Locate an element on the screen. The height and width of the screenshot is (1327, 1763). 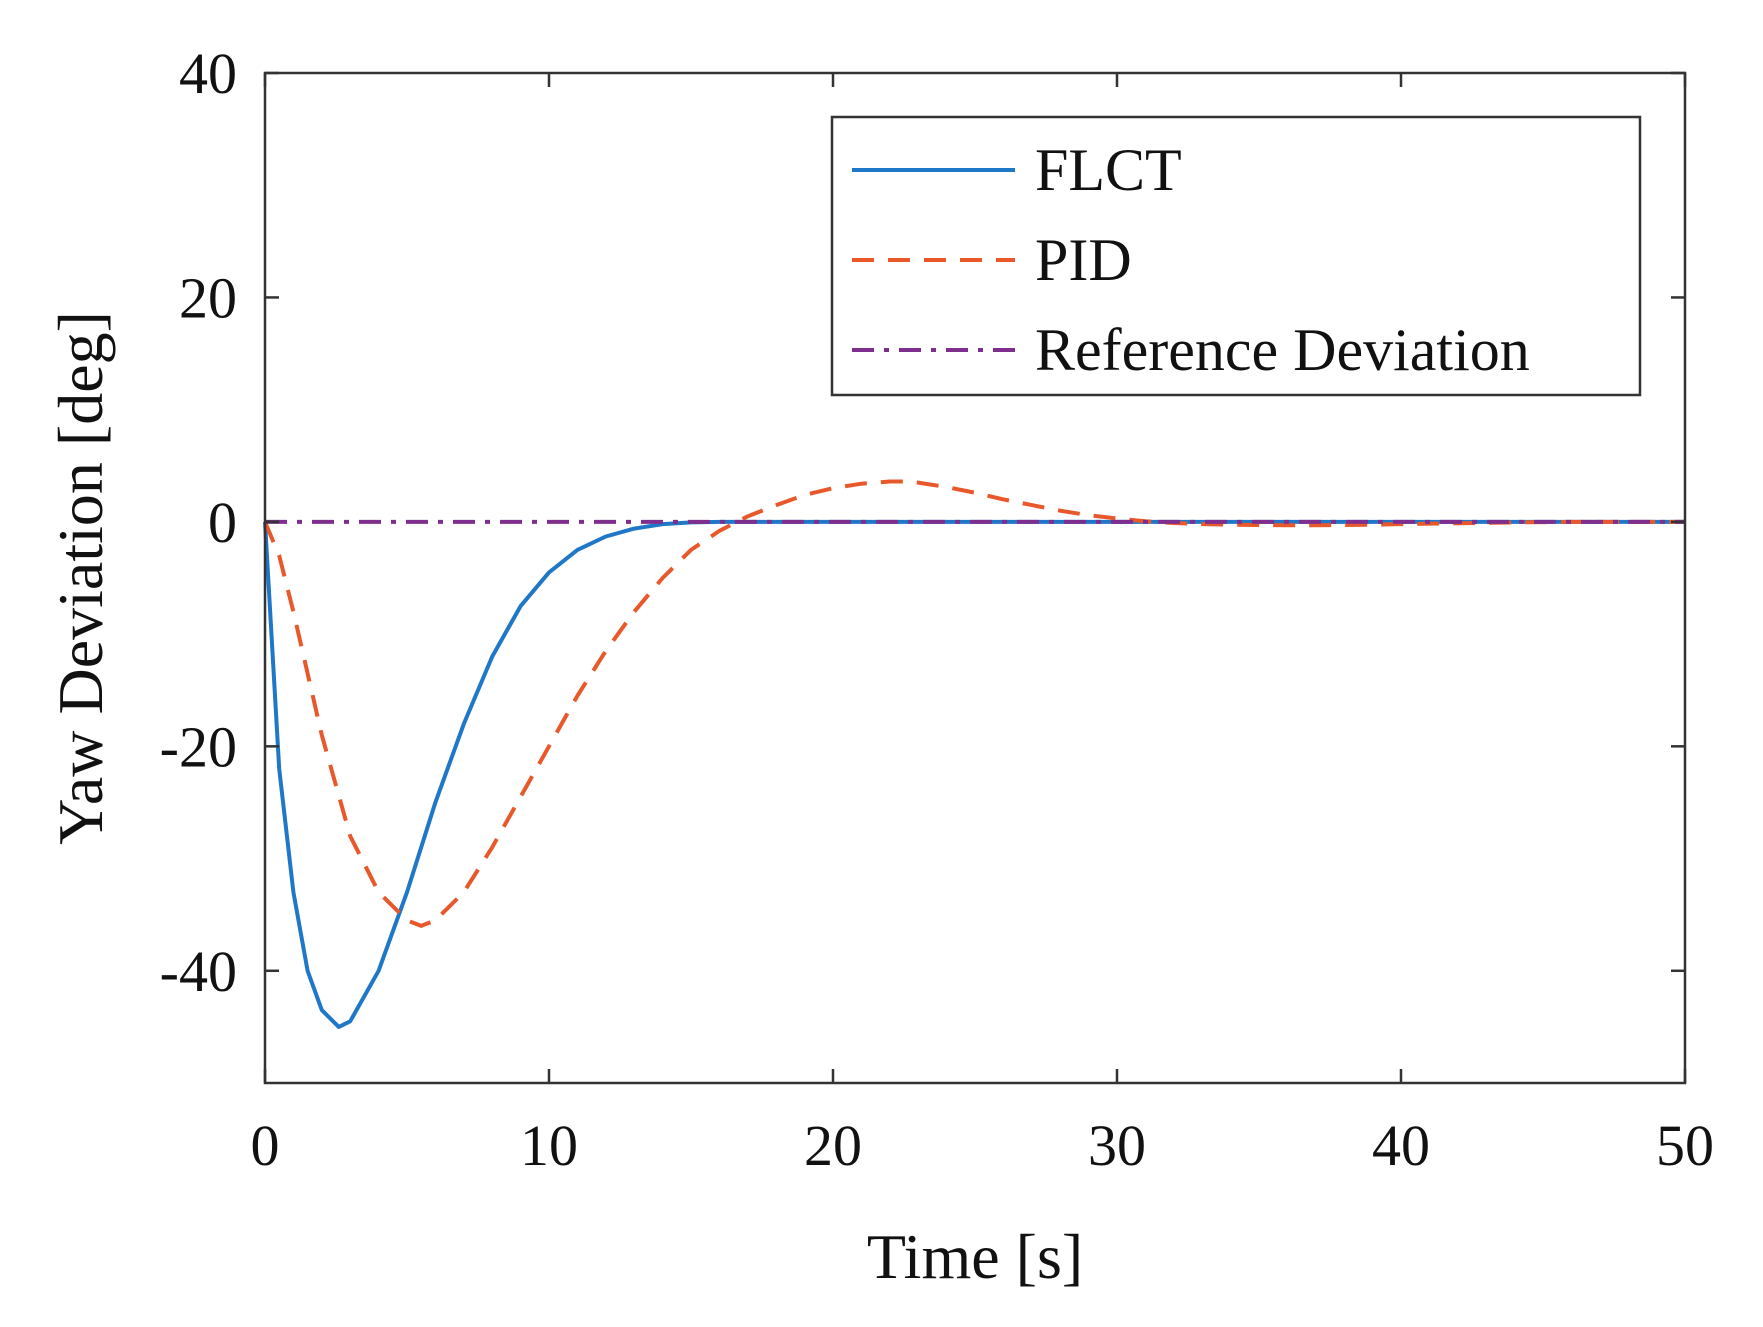
x-tick-label: 50 is located at coordinates (1685, 1145).